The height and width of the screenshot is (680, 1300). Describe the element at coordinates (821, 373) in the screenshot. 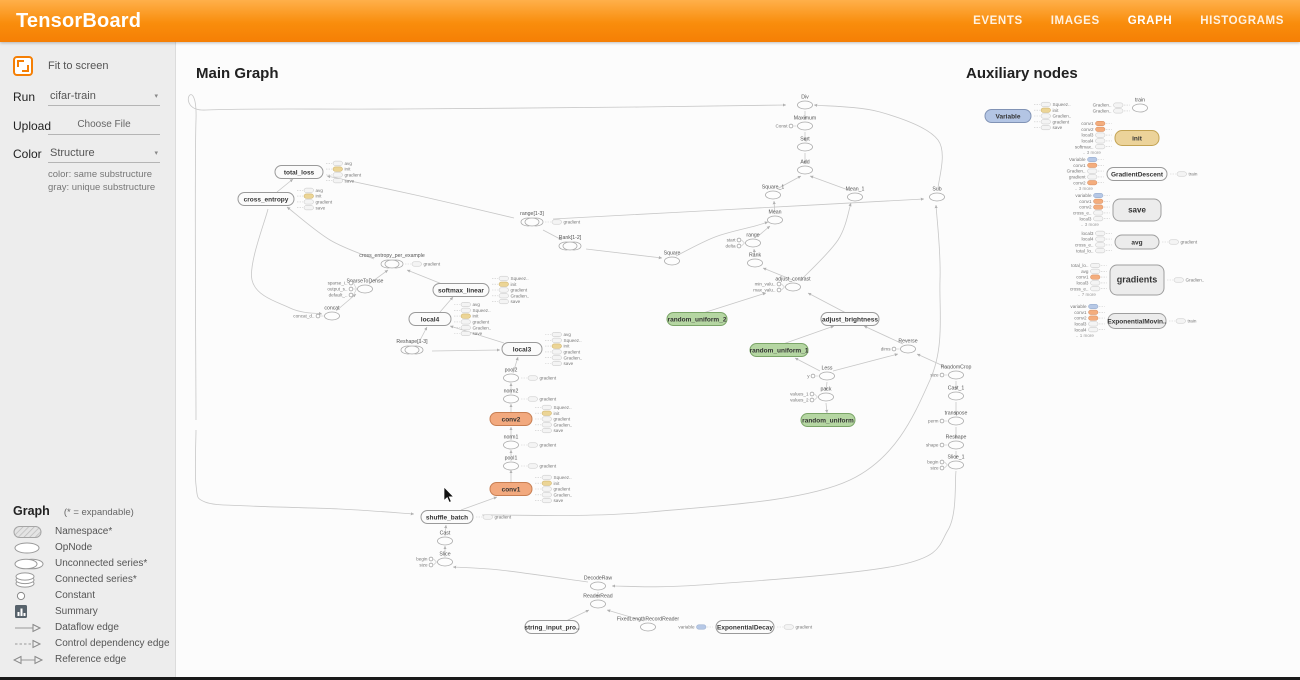

I see `graph-node-less: Less y` at that location.